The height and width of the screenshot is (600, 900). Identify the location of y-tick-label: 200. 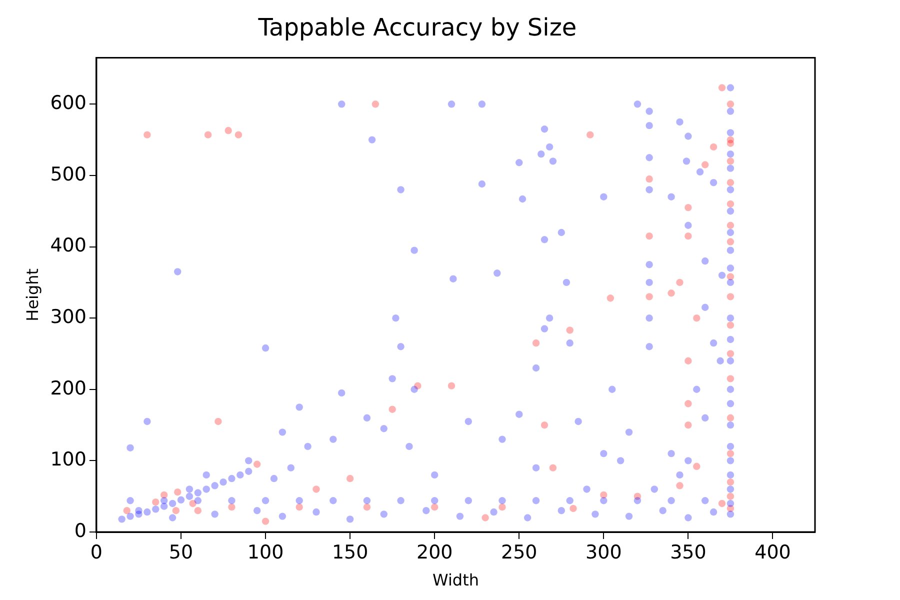
(68, 388).